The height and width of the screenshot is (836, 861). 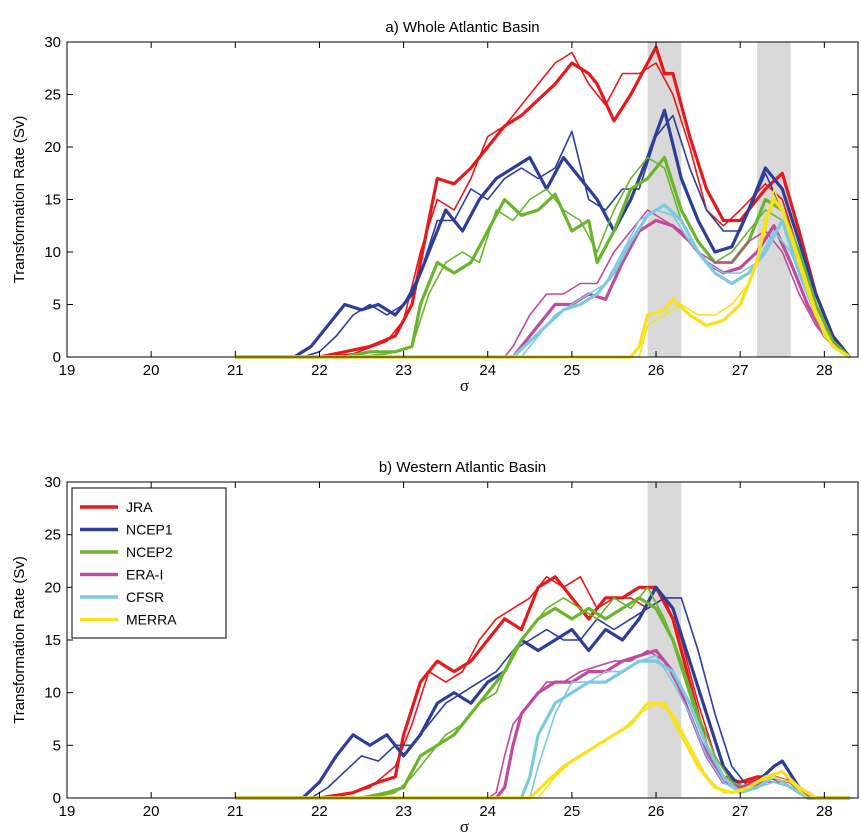 What do you see at coordinates (145, 597) in the screenshot?
I see `legend-label-cfsr: CFSR` at bounding box center [145, 597].